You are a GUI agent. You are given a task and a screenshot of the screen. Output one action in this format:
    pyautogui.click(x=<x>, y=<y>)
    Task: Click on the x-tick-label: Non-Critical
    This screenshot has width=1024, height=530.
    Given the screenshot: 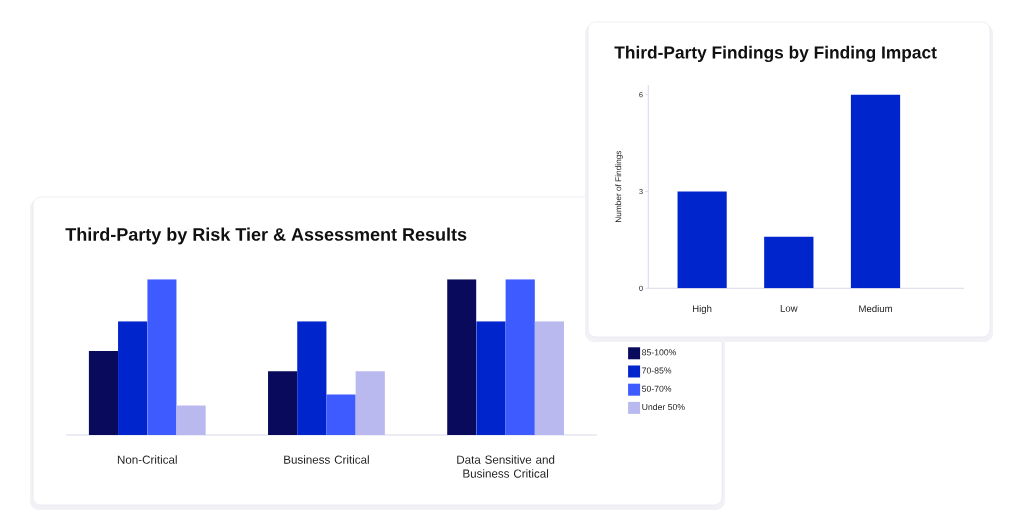 What is the action you would take?
    pyautogui.click(x=147, y=459)
    